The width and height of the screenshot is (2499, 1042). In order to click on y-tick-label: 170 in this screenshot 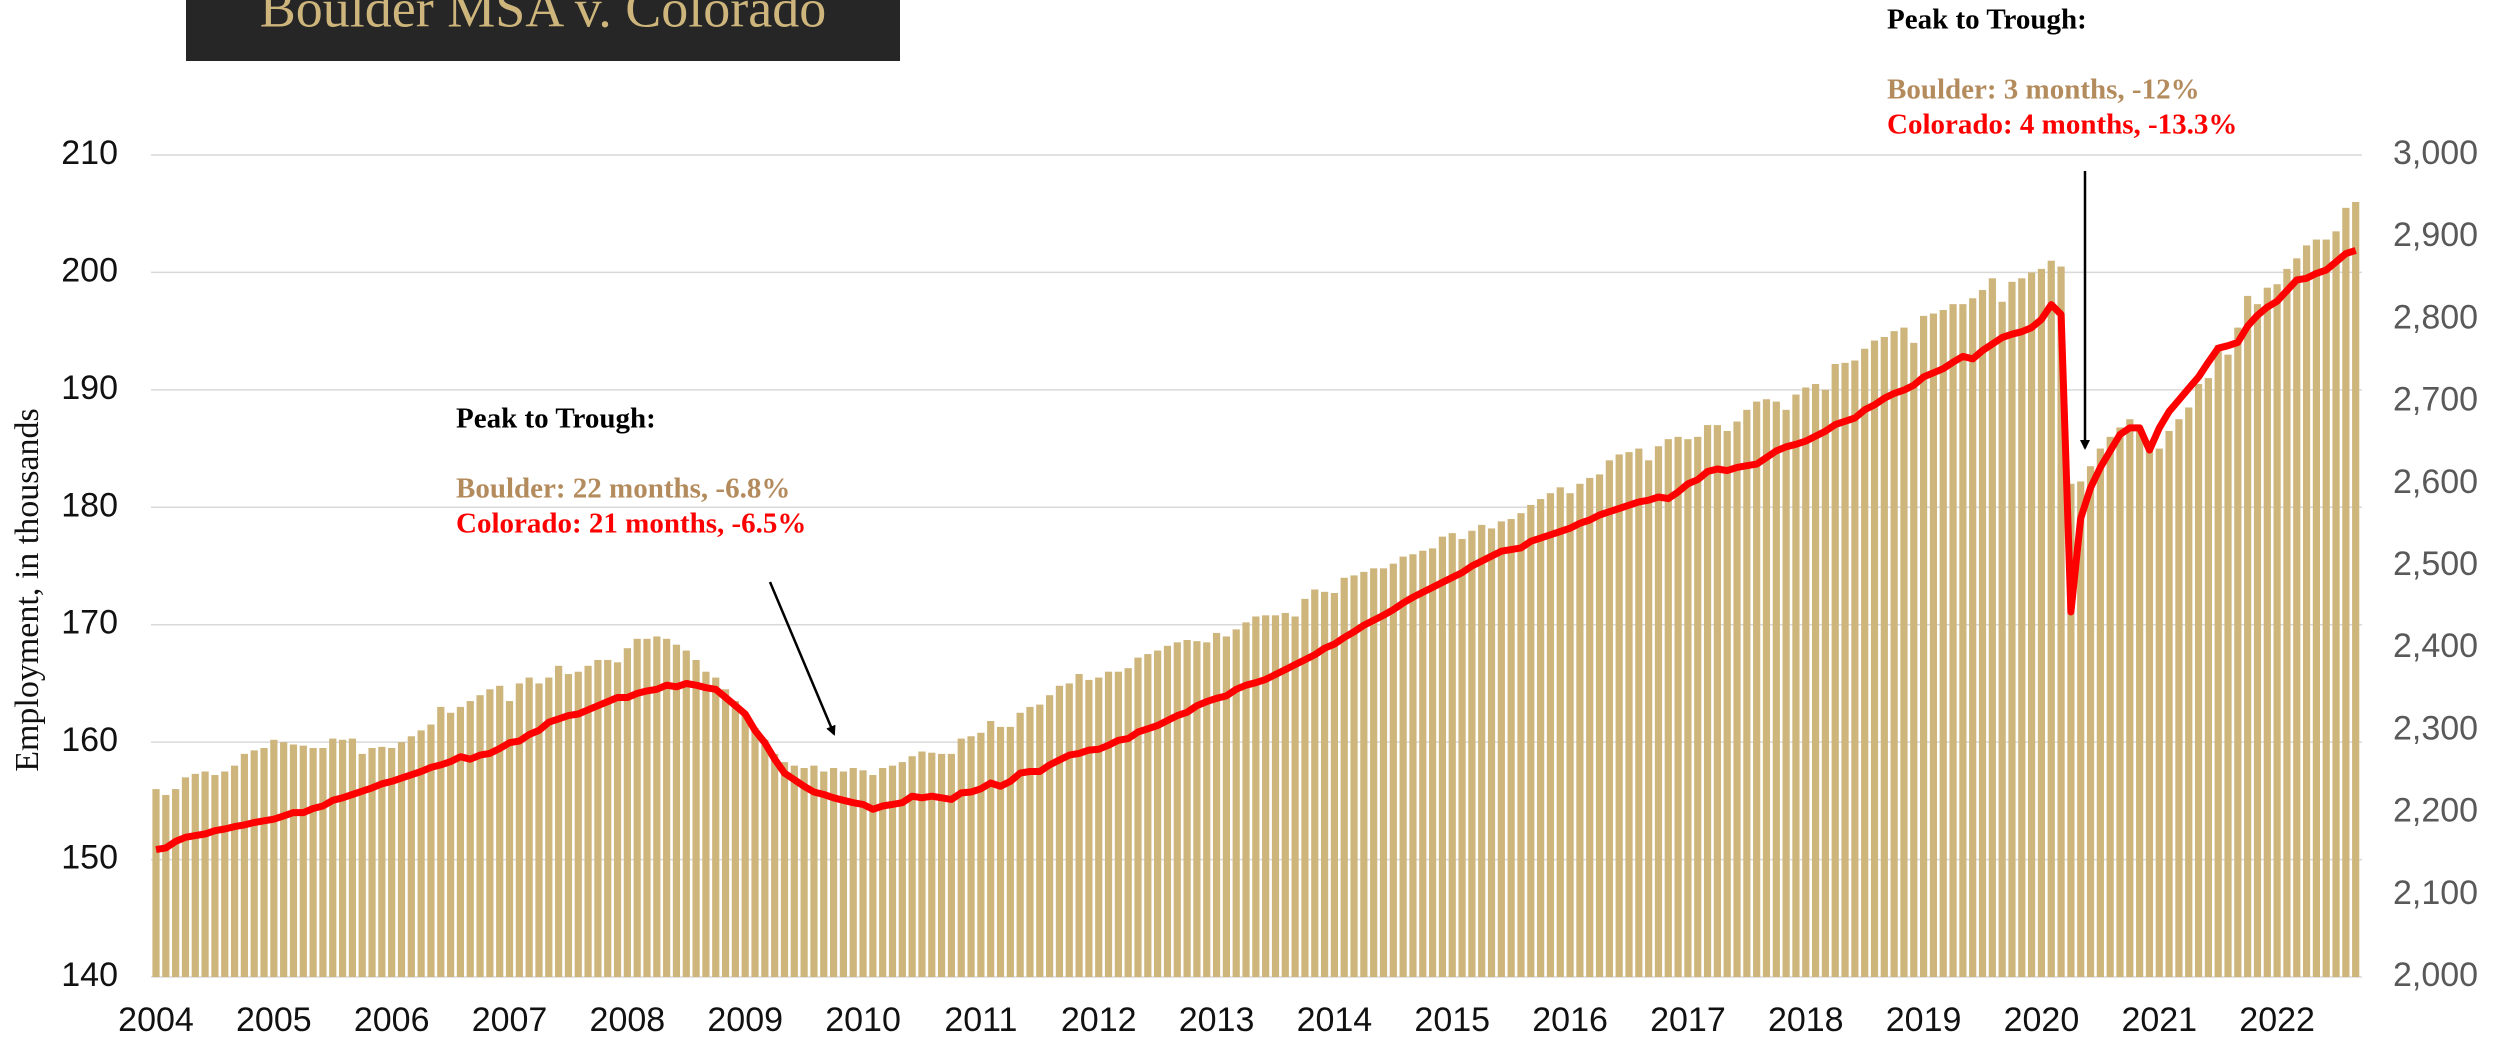, I will do `click(89, 623)`.